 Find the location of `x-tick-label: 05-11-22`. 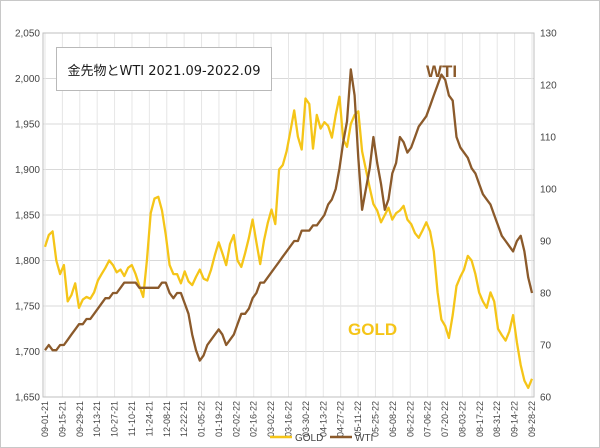

x-tick-label: 05-11-22 is located at coordinates (358, 418).